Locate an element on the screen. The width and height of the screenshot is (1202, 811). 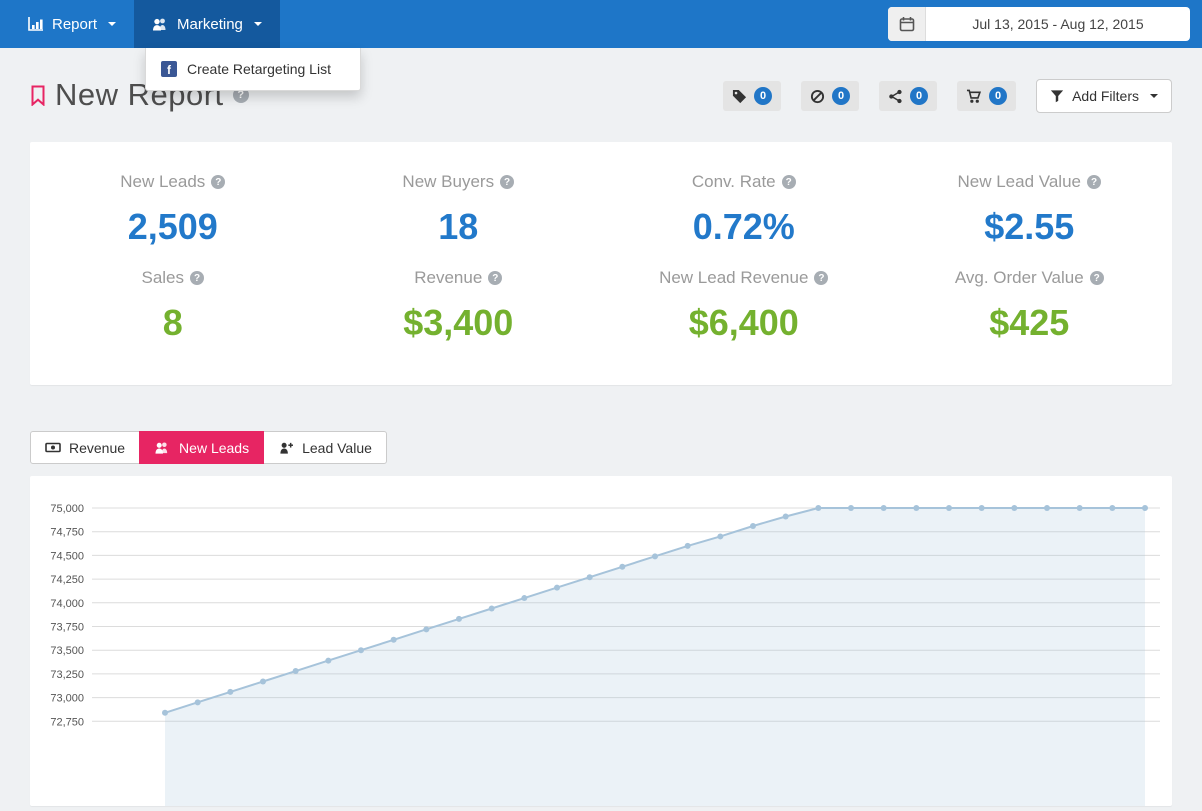
banknote-icon is located at coordinates (53, 447).